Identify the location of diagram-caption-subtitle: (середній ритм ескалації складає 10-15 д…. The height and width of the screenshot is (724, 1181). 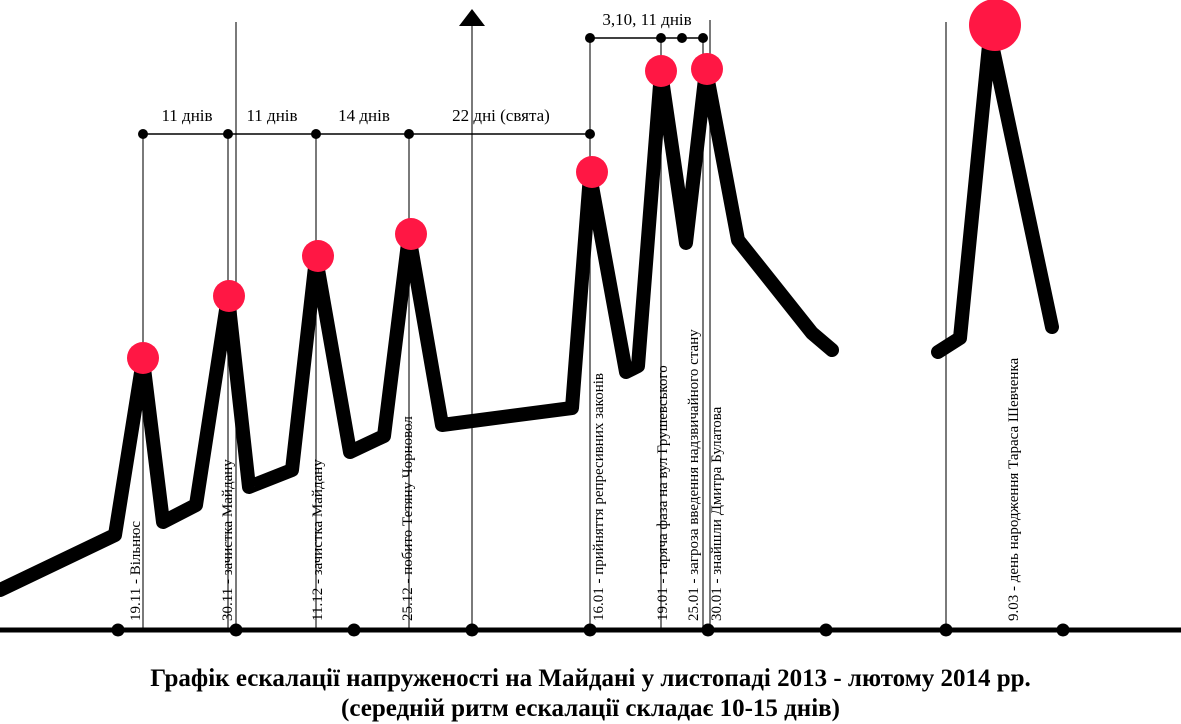
(590, 708).